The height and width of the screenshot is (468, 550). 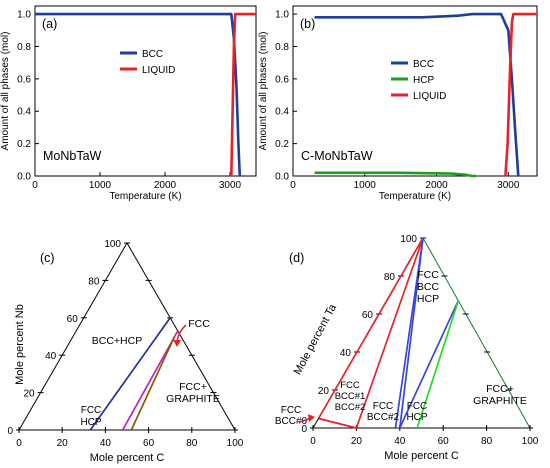 What do you see at coordinates (47, 258) in the screenshot?
I see `panel-label: (c)` at bounding box center [47, 258].